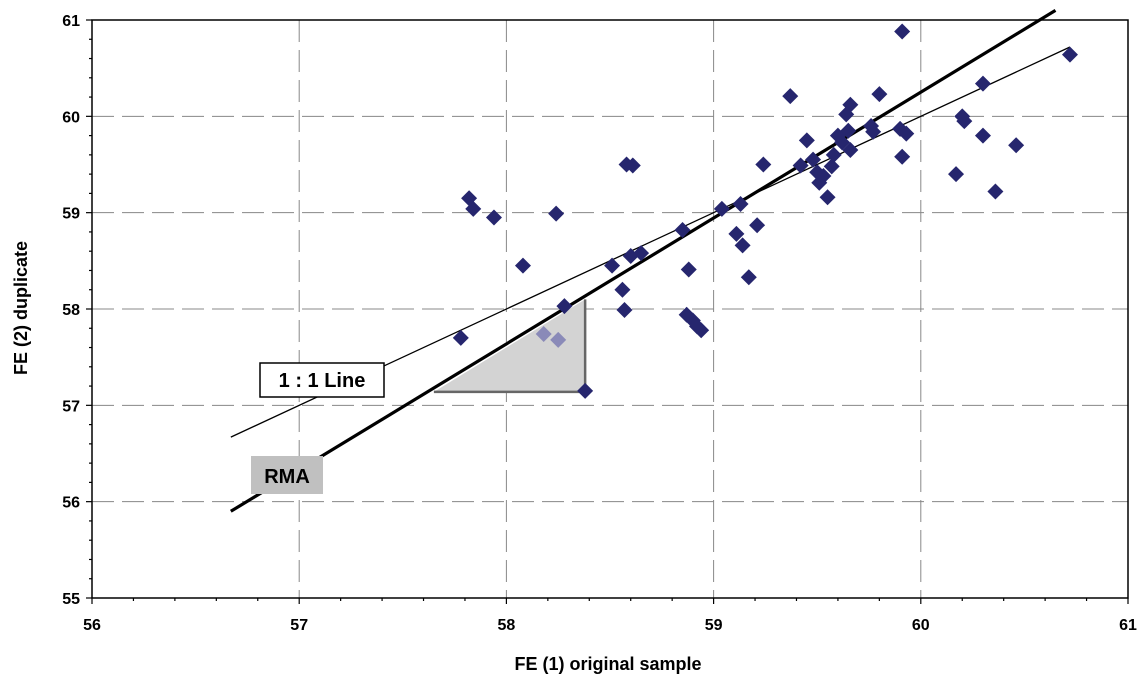 The height and width of the screenshot is (677, 1141). I want to click on x-axis-title-text: FE (1) original sample, so click(607, 664).